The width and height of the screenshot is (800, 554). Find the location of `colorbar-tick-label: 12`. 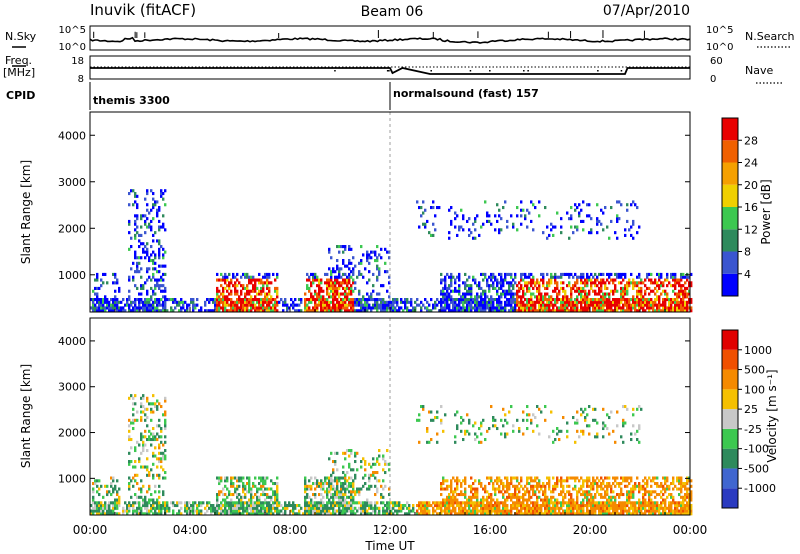

colorbar-tick-label: 12 is located at coordinates (751, 229).